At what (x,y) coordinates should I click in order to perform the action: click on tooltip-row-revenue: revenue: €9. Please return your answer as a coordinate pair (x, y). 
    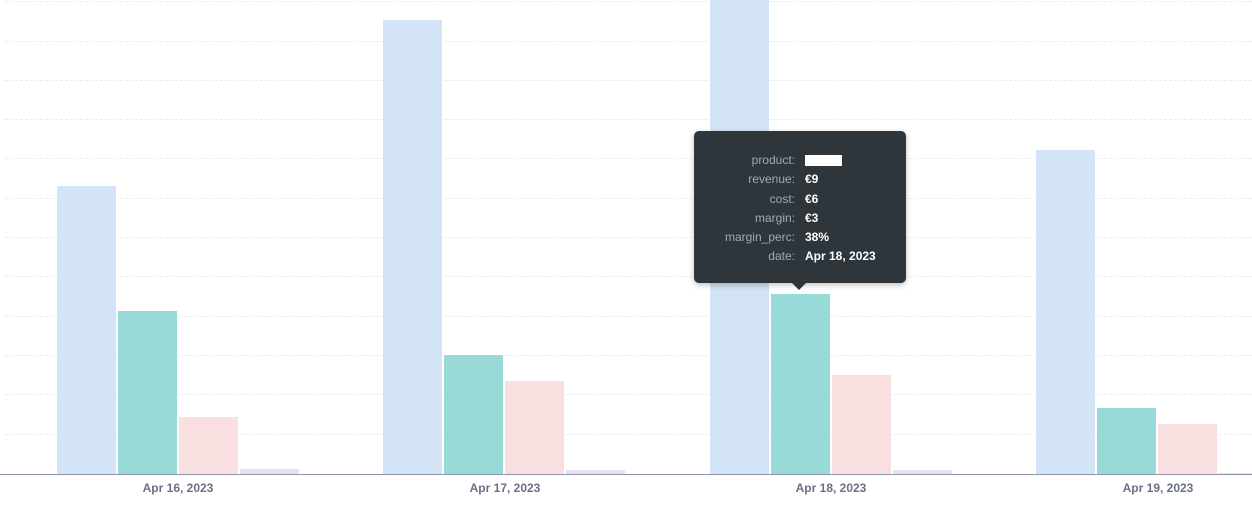
    Looking at the image, I should click on (800, 181).